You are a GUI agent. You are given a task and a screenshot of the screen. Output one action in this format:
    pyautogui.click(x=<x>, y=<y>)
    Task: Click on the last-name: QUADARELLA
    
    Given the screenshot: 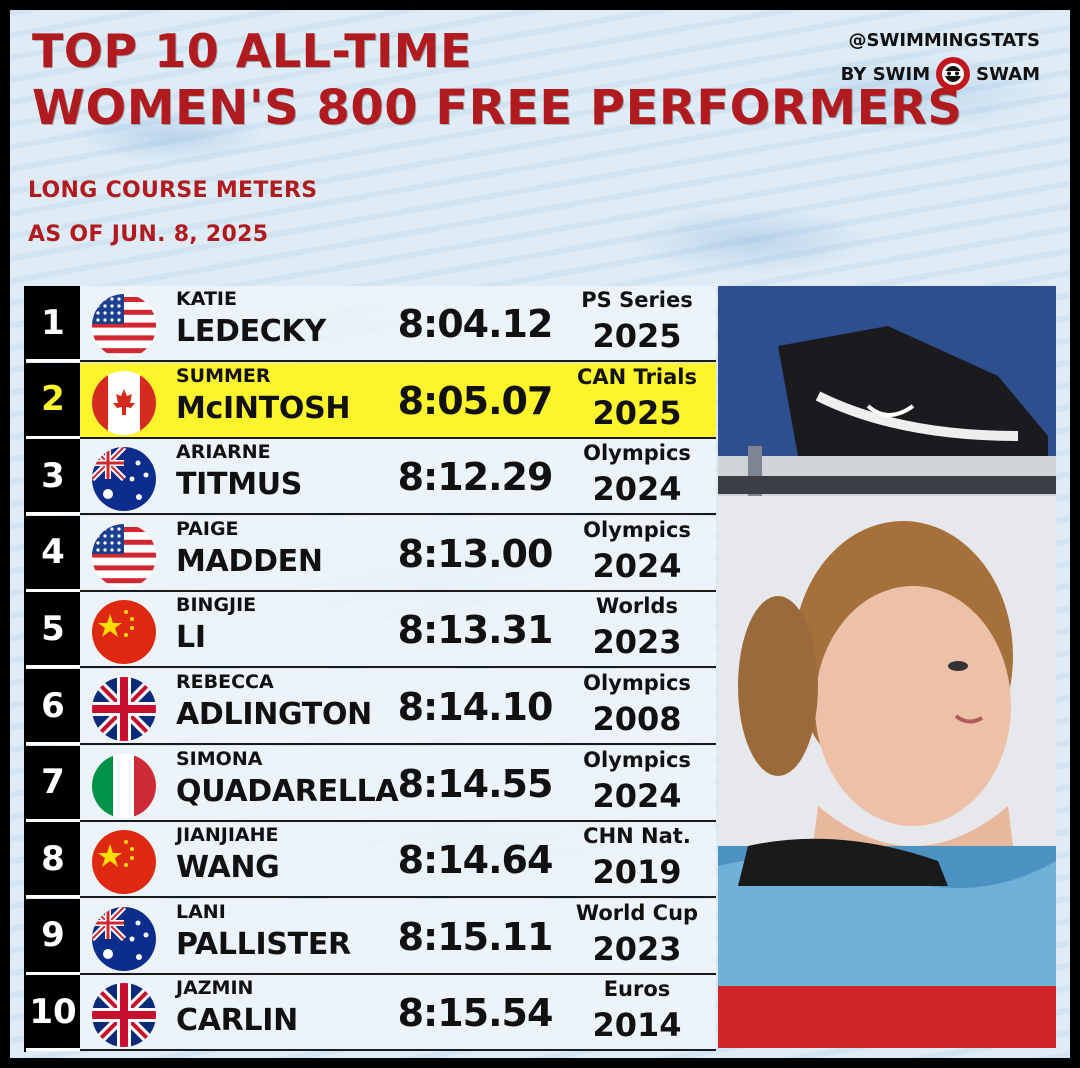 What is the action you would take?
    pyautogui.click(x=287, y=791)
    